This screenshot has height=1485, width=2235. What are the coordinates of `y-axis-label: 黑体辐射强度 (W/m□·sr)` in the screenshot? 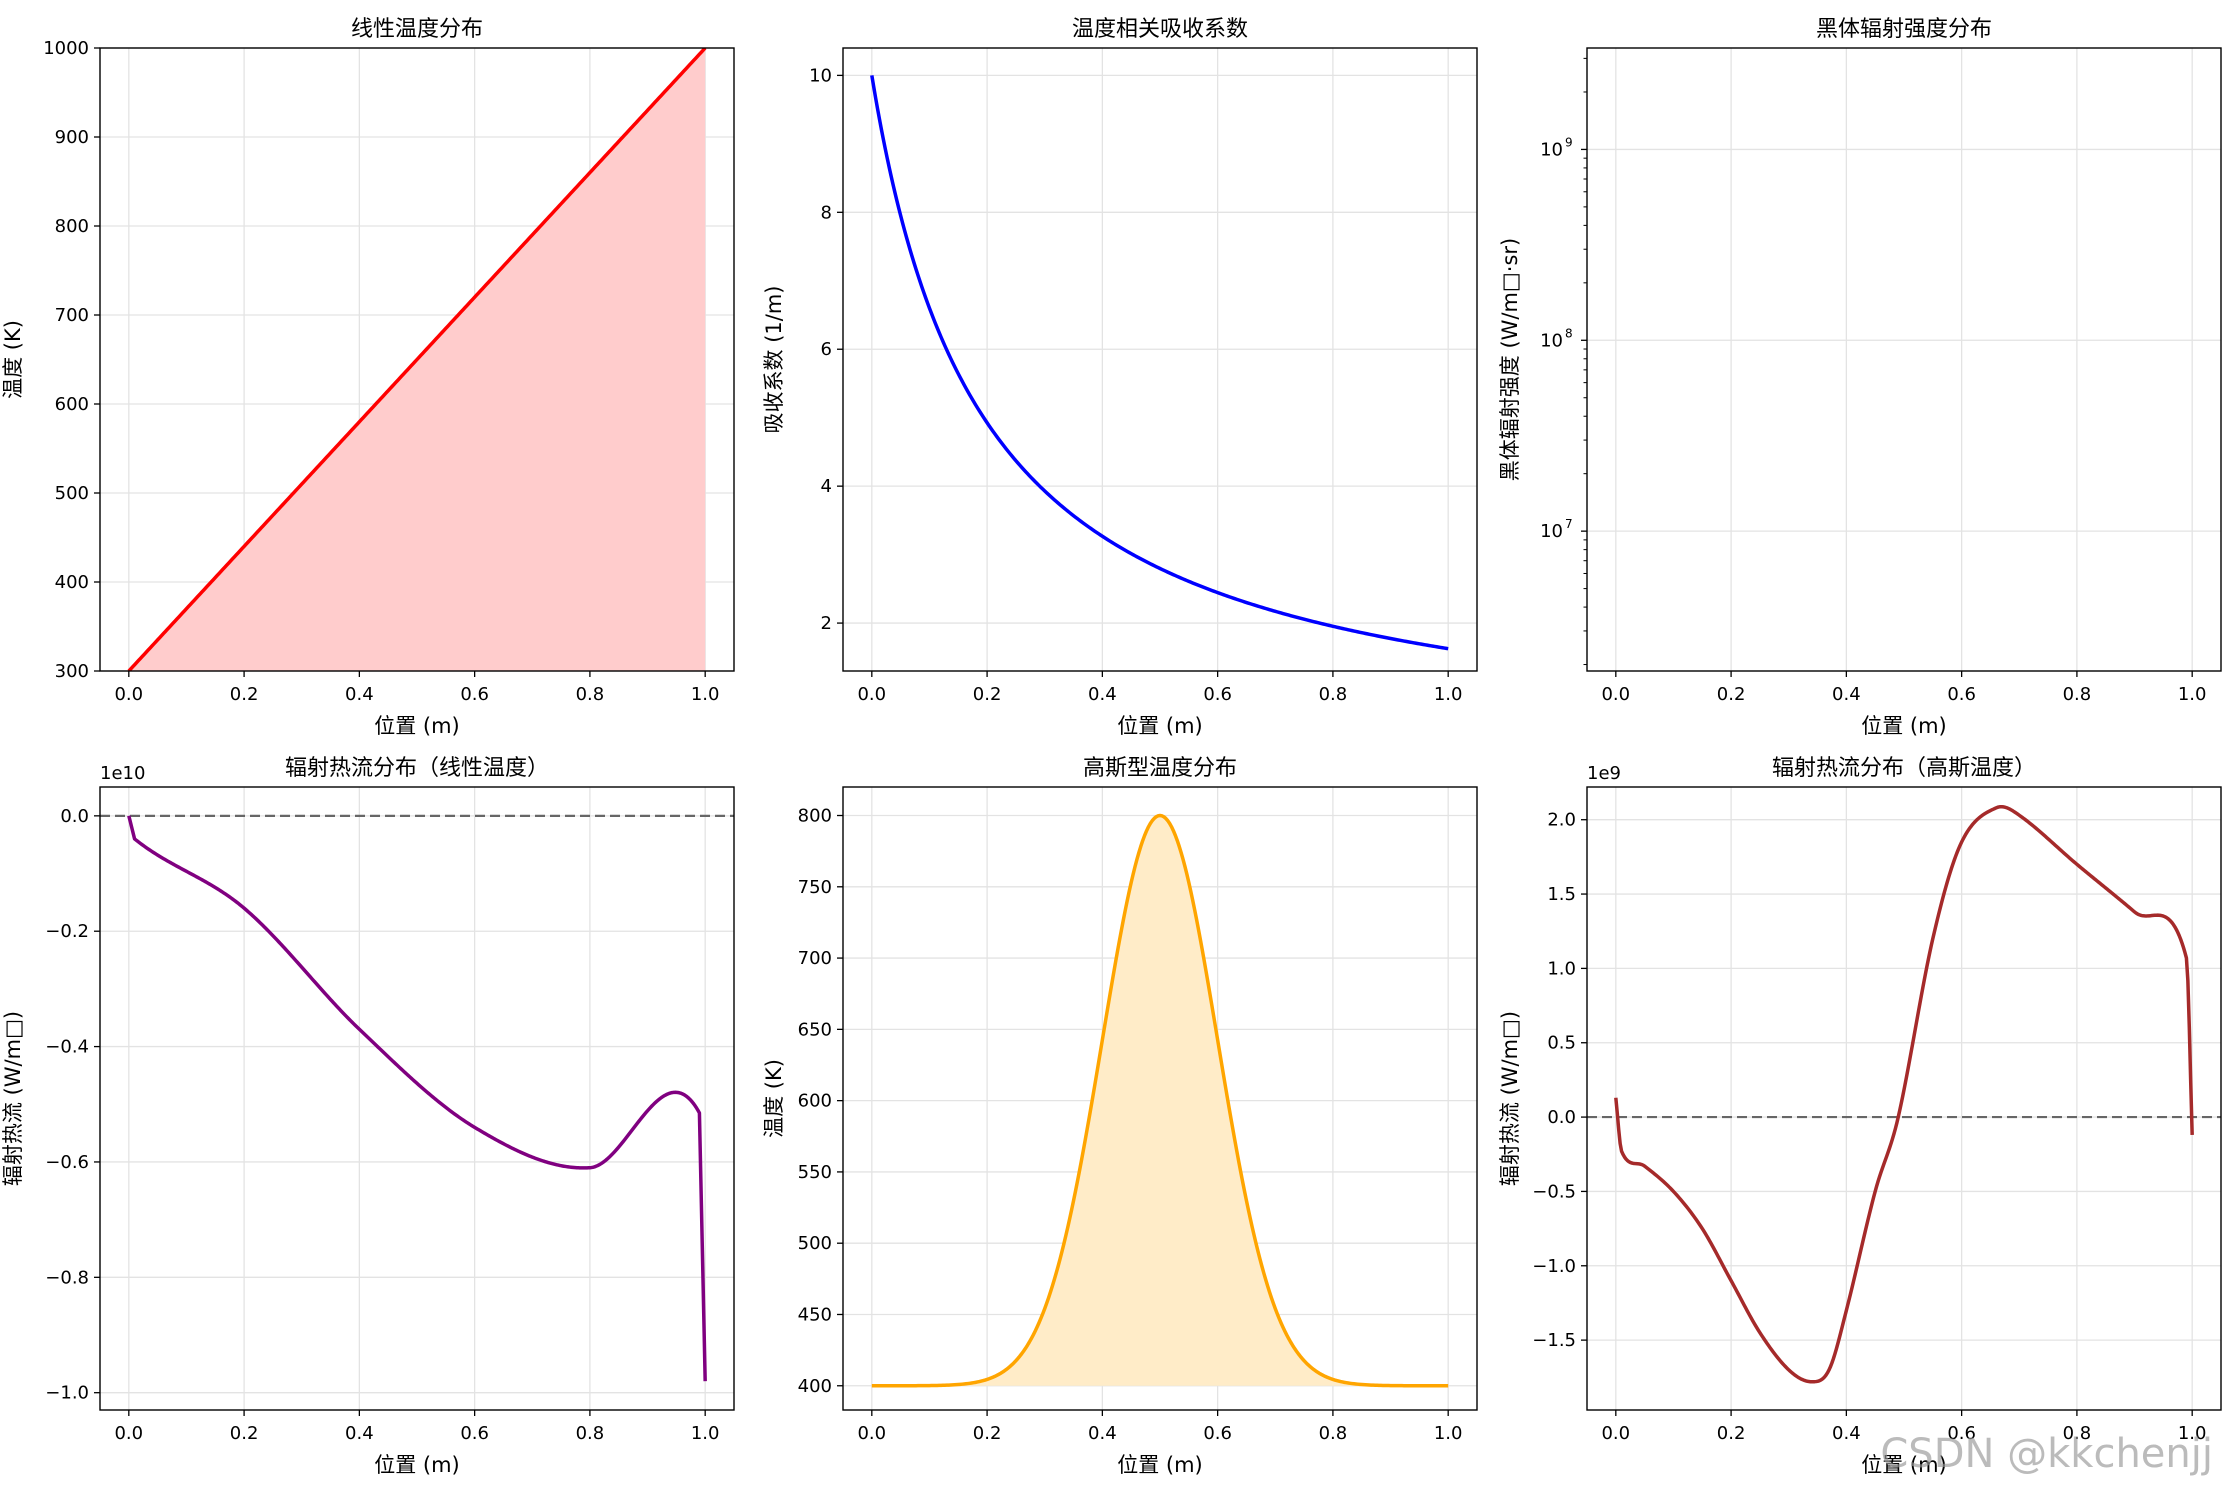 It's located at (1510, 359).